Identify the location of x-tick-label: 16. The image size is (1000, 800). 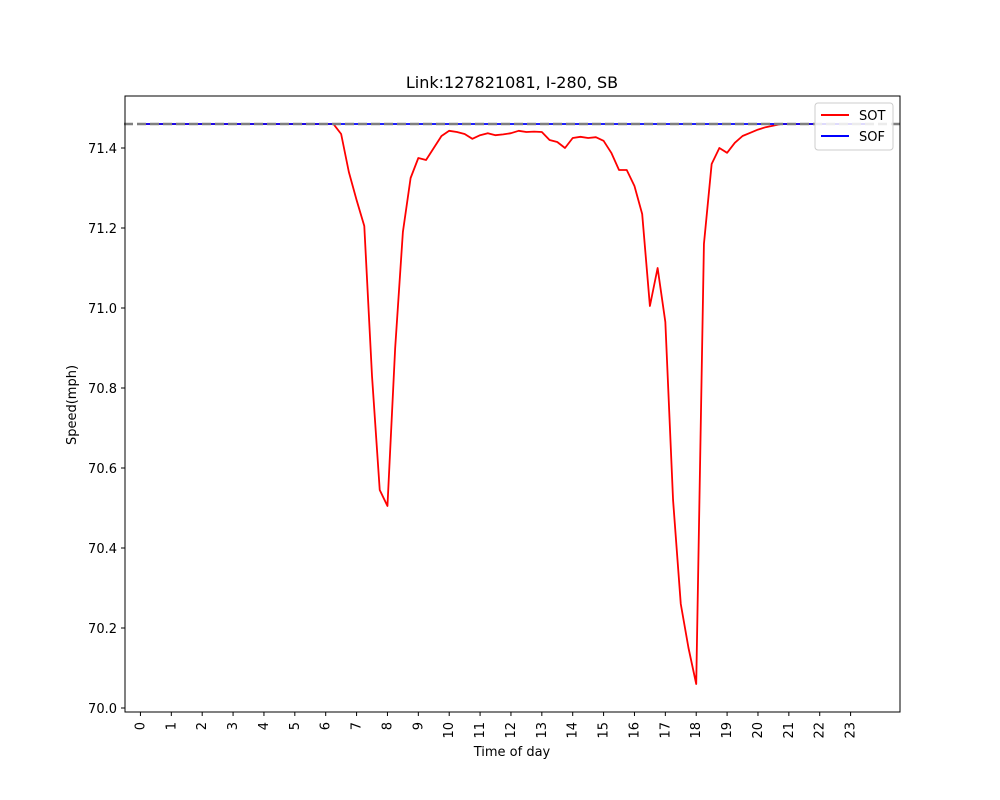
(634, 730).